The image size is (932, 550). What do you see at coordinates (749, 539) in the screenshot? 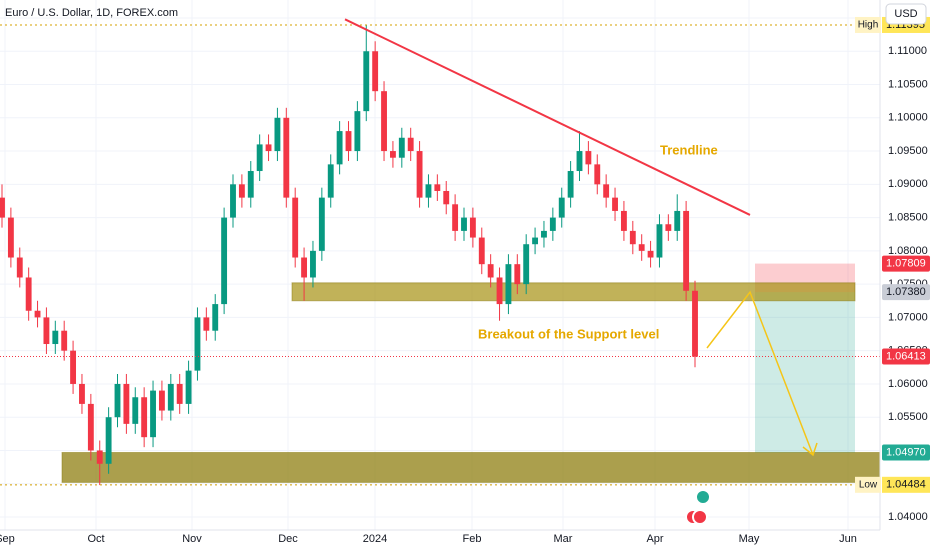
I see `x-tick-label: May` at bounding box center [749, 539].